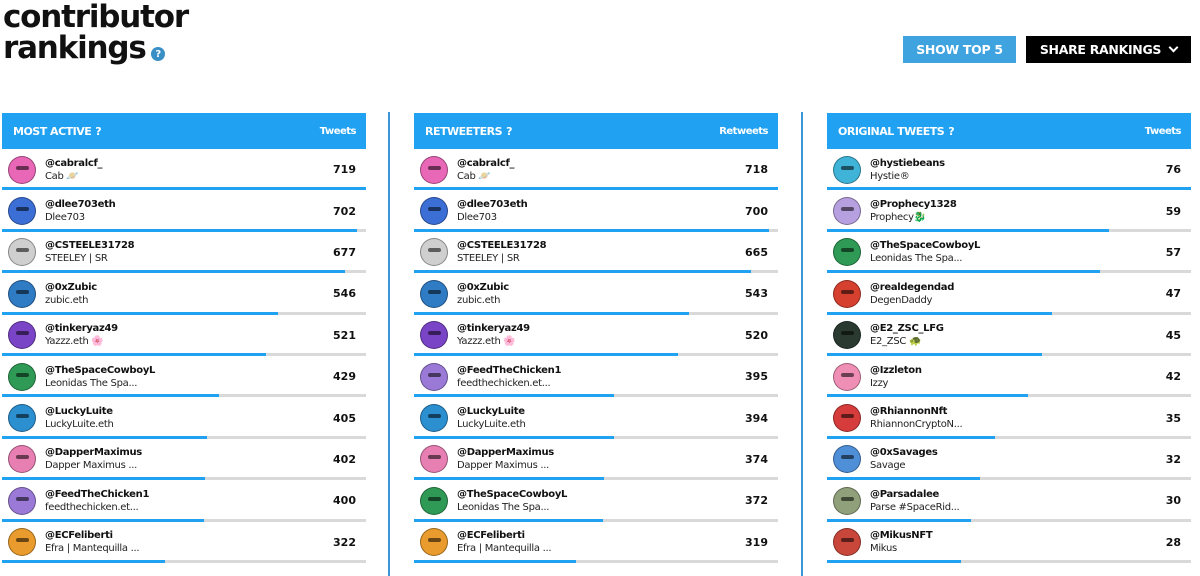 This screenshot has width=1200, height=576. Describe the element at coordinates (596, 211) in the screenshot. I see `ranking-row: @dlee703eth Dlee703 700` at that location.